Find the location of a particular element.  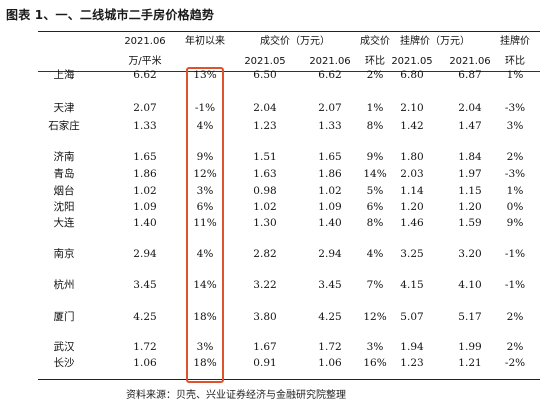

table-cell-price: 1.86 is located at coordinates (145, 174).